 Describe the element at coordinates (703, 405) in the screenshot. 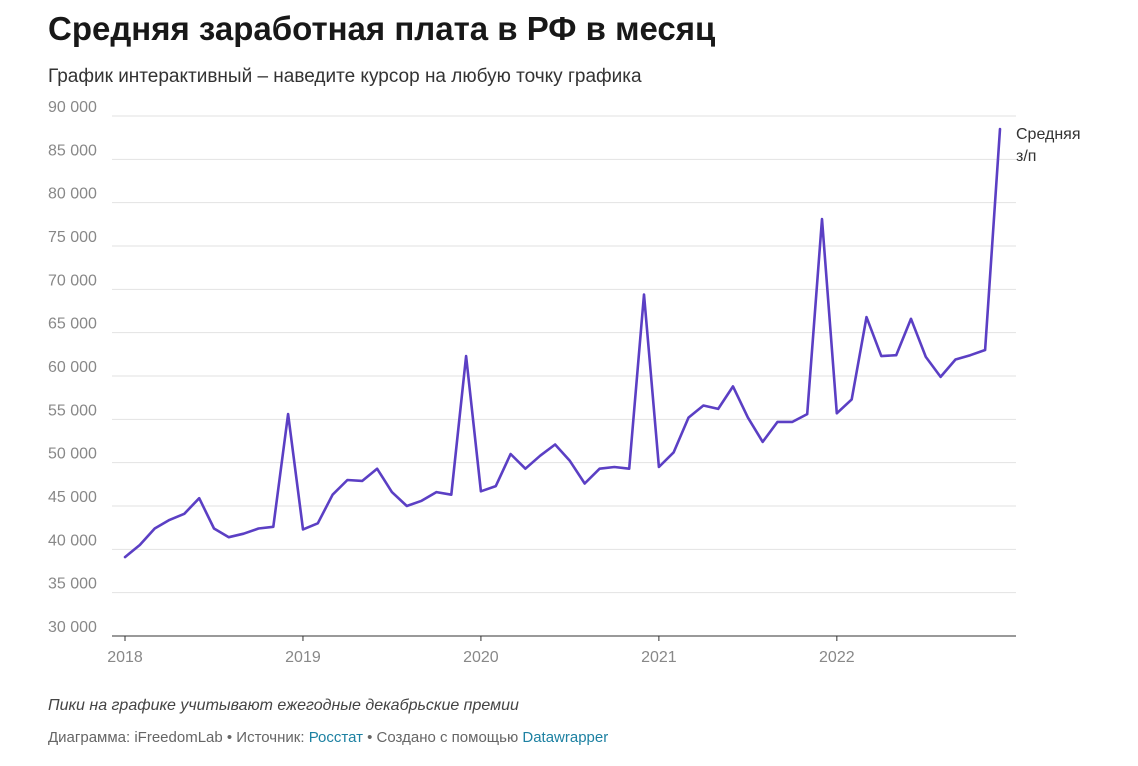

I see `data-point: 2021-04: 56600` at that location.